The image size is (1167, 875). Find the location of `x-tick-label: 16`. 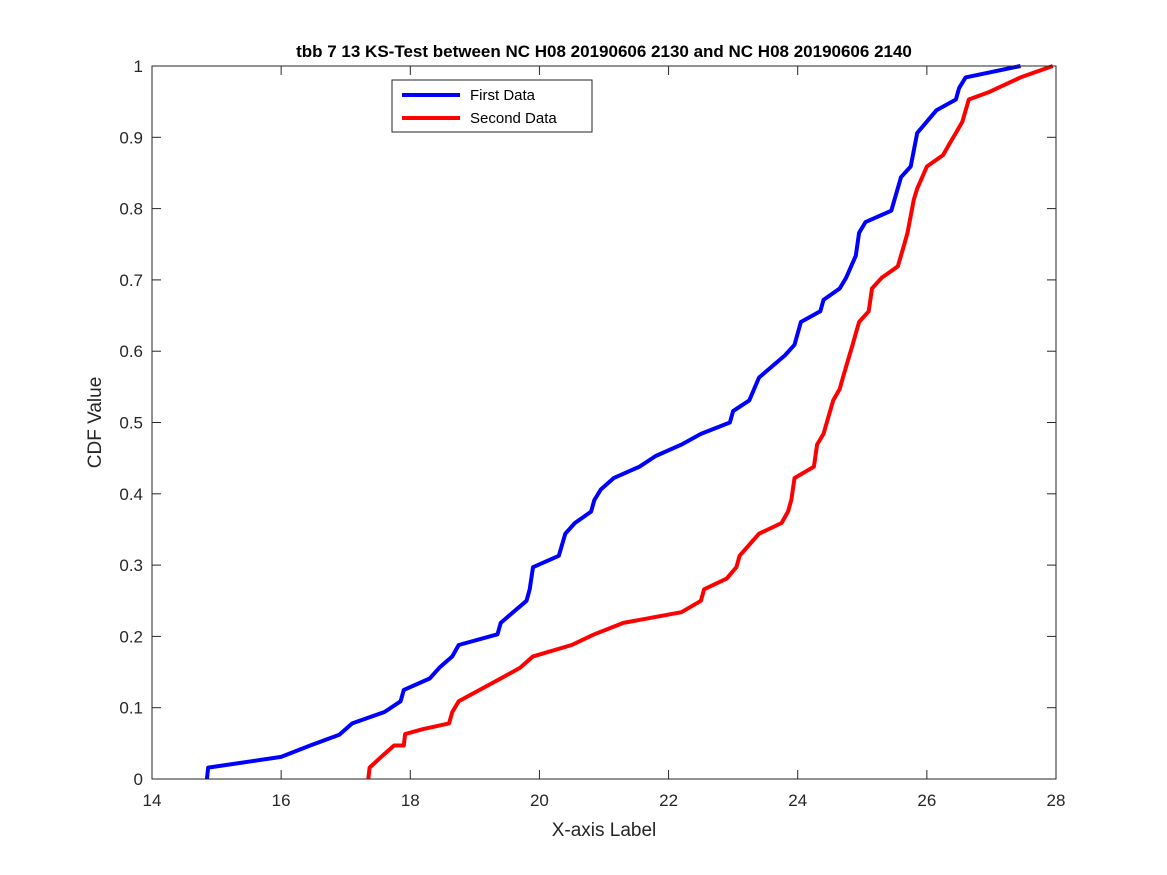

x-tick-label: 16 is located at coordinates (281, 800).